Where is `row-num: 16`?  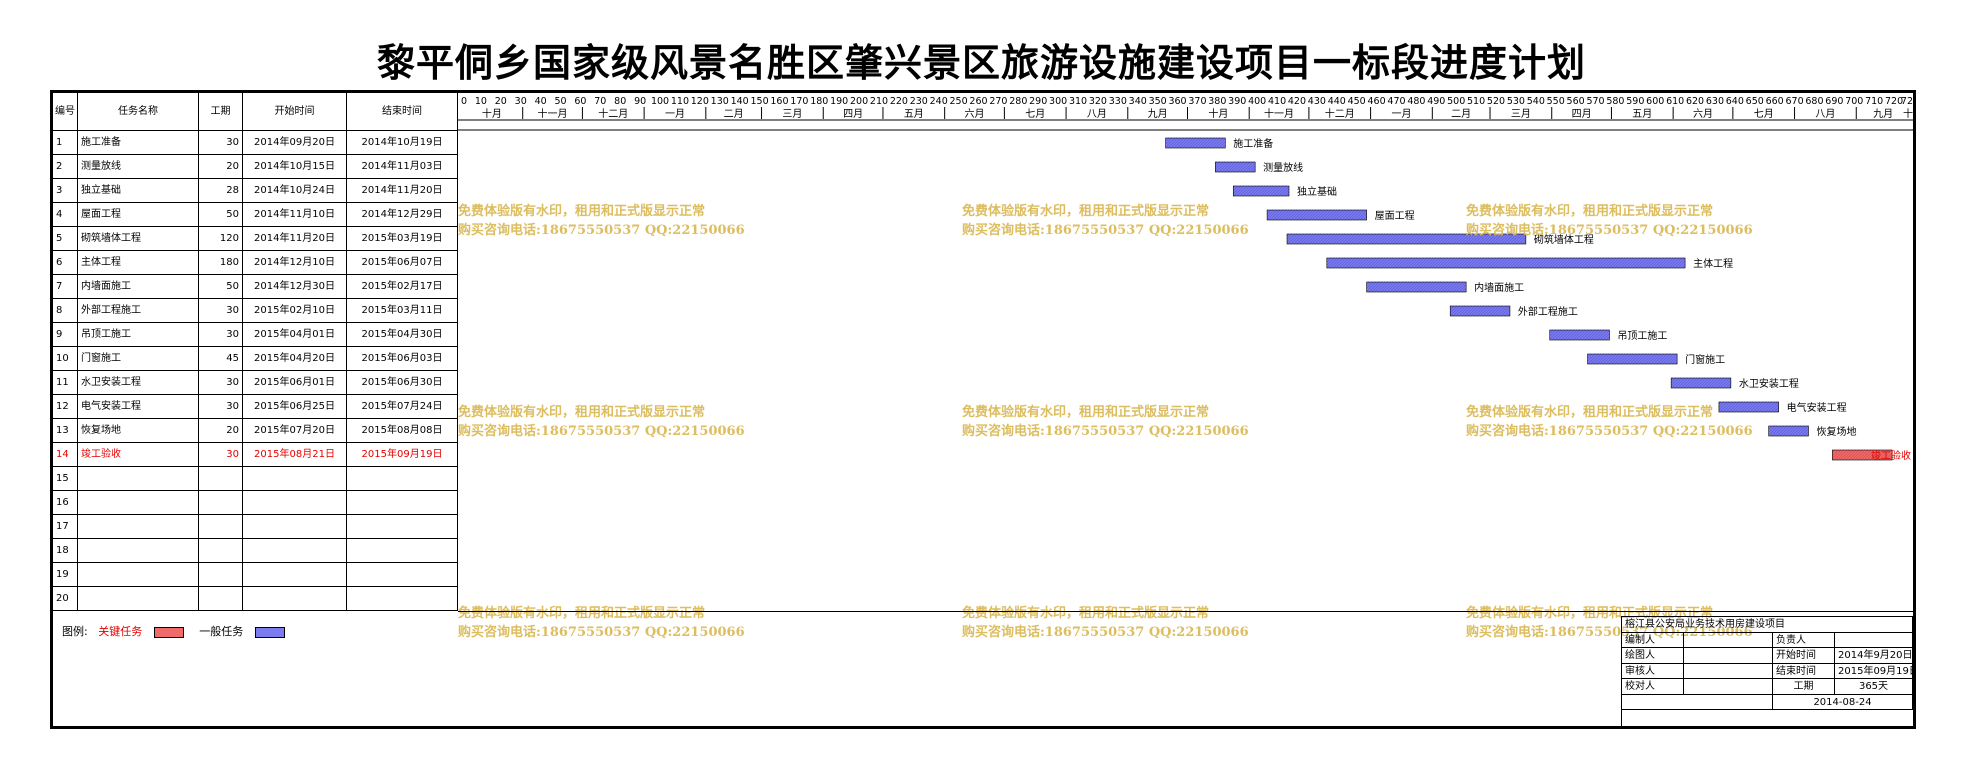 row-num: 16 is located at coordinates (65, 503).